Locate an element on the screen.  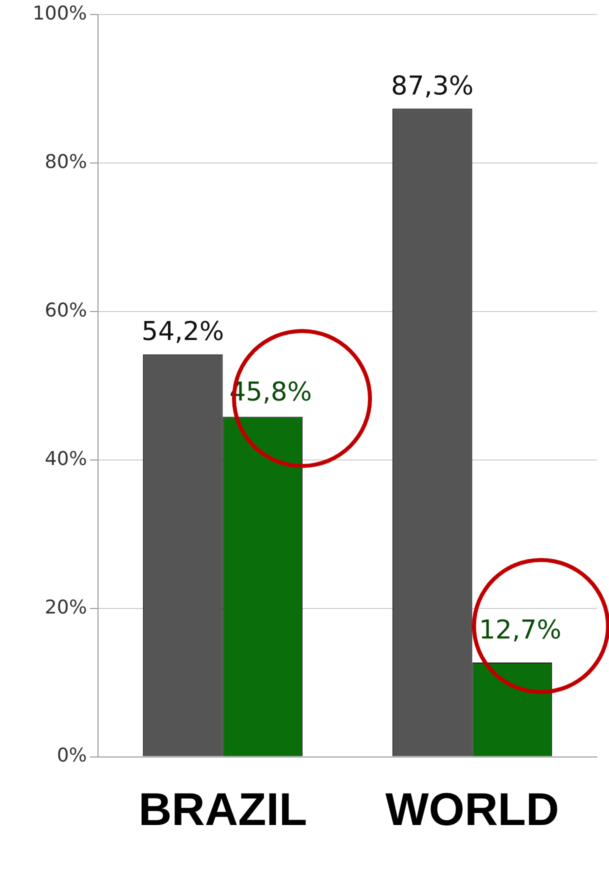
data-label: 12,7% is located at coordinates (520, 630).